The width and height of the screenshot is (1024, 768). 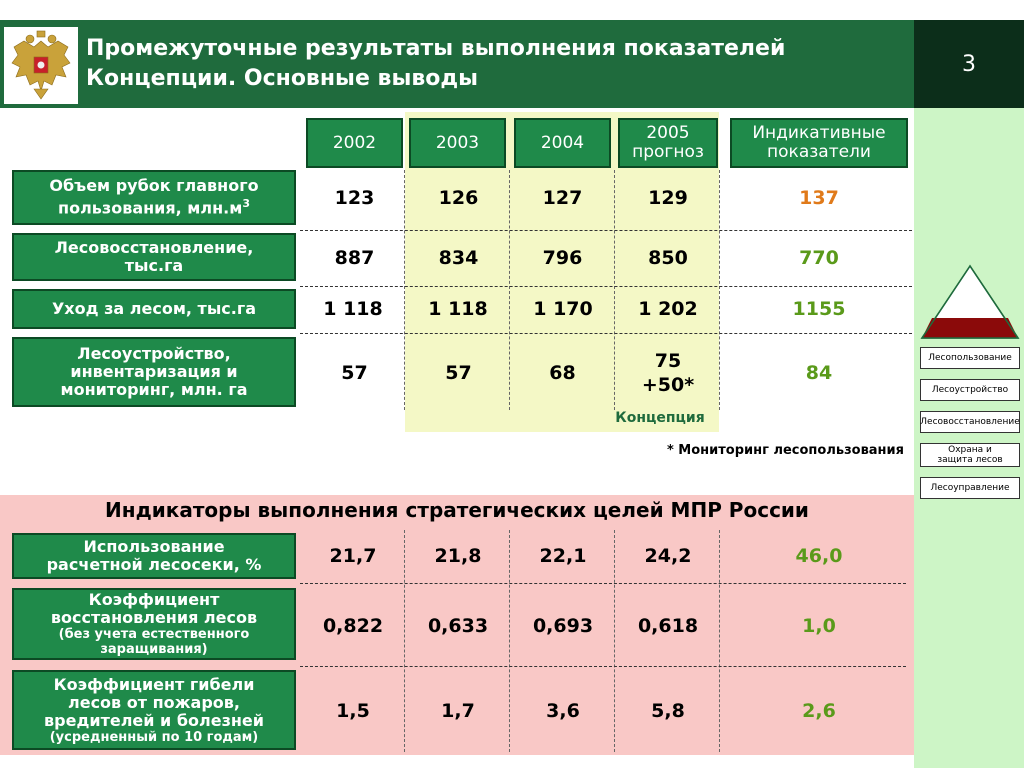 What do you see at coordinates (353, 626) in the screenshot?
I see `table-cell: 0,822` at bounding box center [353, 626].